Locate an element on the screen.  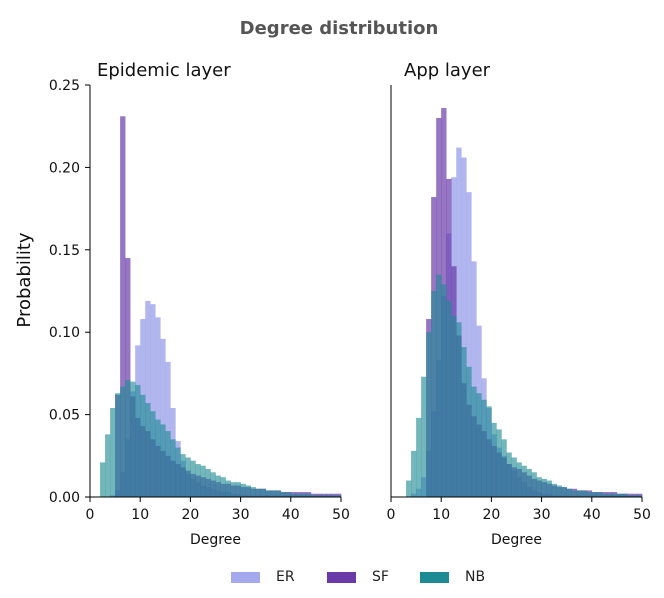
y-tick-label: 0.15 is located at coordinates (64, 251).